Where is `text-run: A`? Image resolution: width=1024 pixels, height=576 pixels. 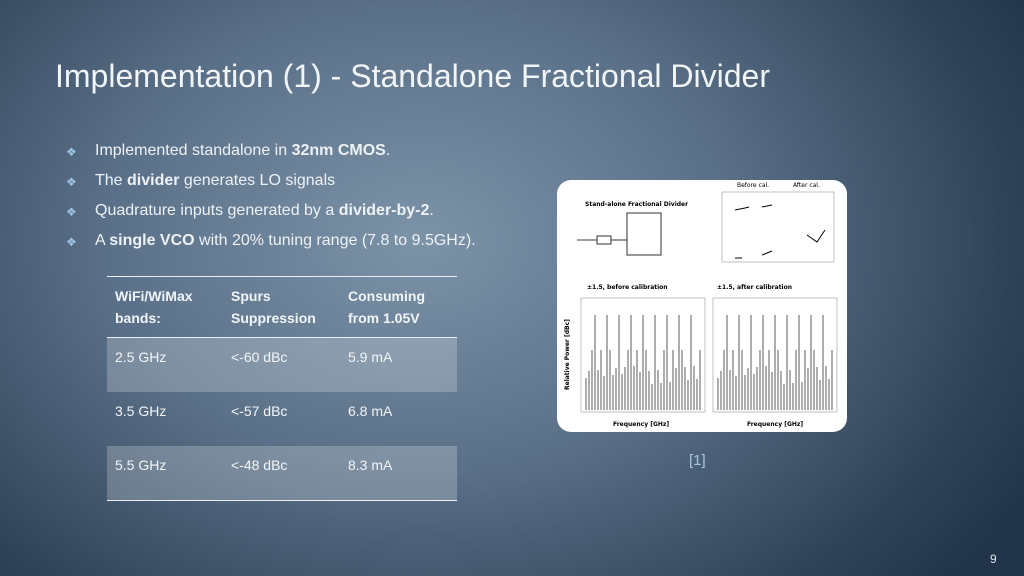
text-run: A is located at coordinates (102, 240).